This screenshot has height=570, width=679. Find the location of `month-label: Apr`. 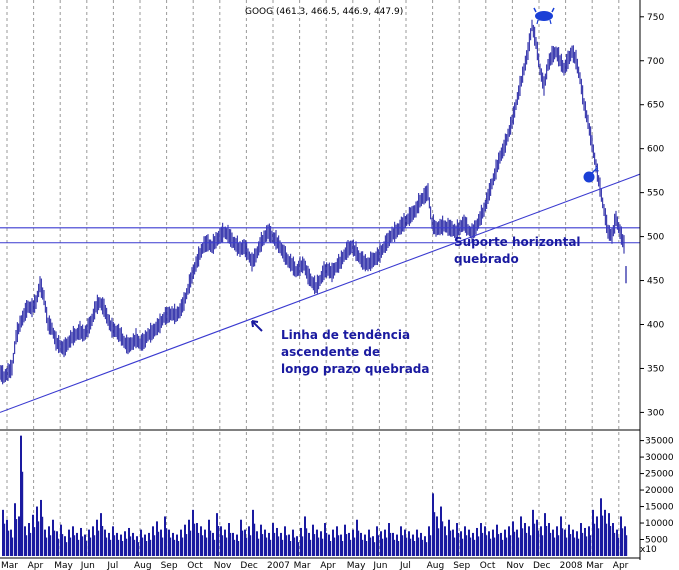

month-label: Apr is located at coordinates (621, 565).